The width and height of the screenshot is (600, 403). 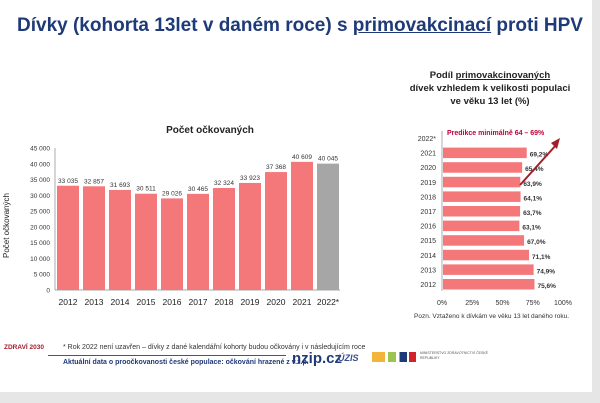 I want to click on left-x-tick: 2019, so click(x=250, y=302).